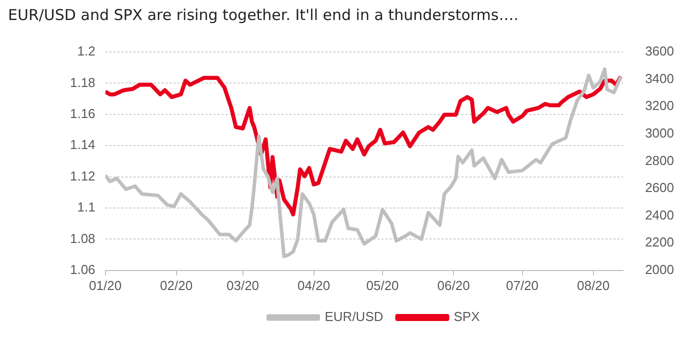 This screenshot has height=338, width=700. Describe the element at coordinates (659, 269) in the screenshot. I see `y2-tick-label: 2000` at that location.